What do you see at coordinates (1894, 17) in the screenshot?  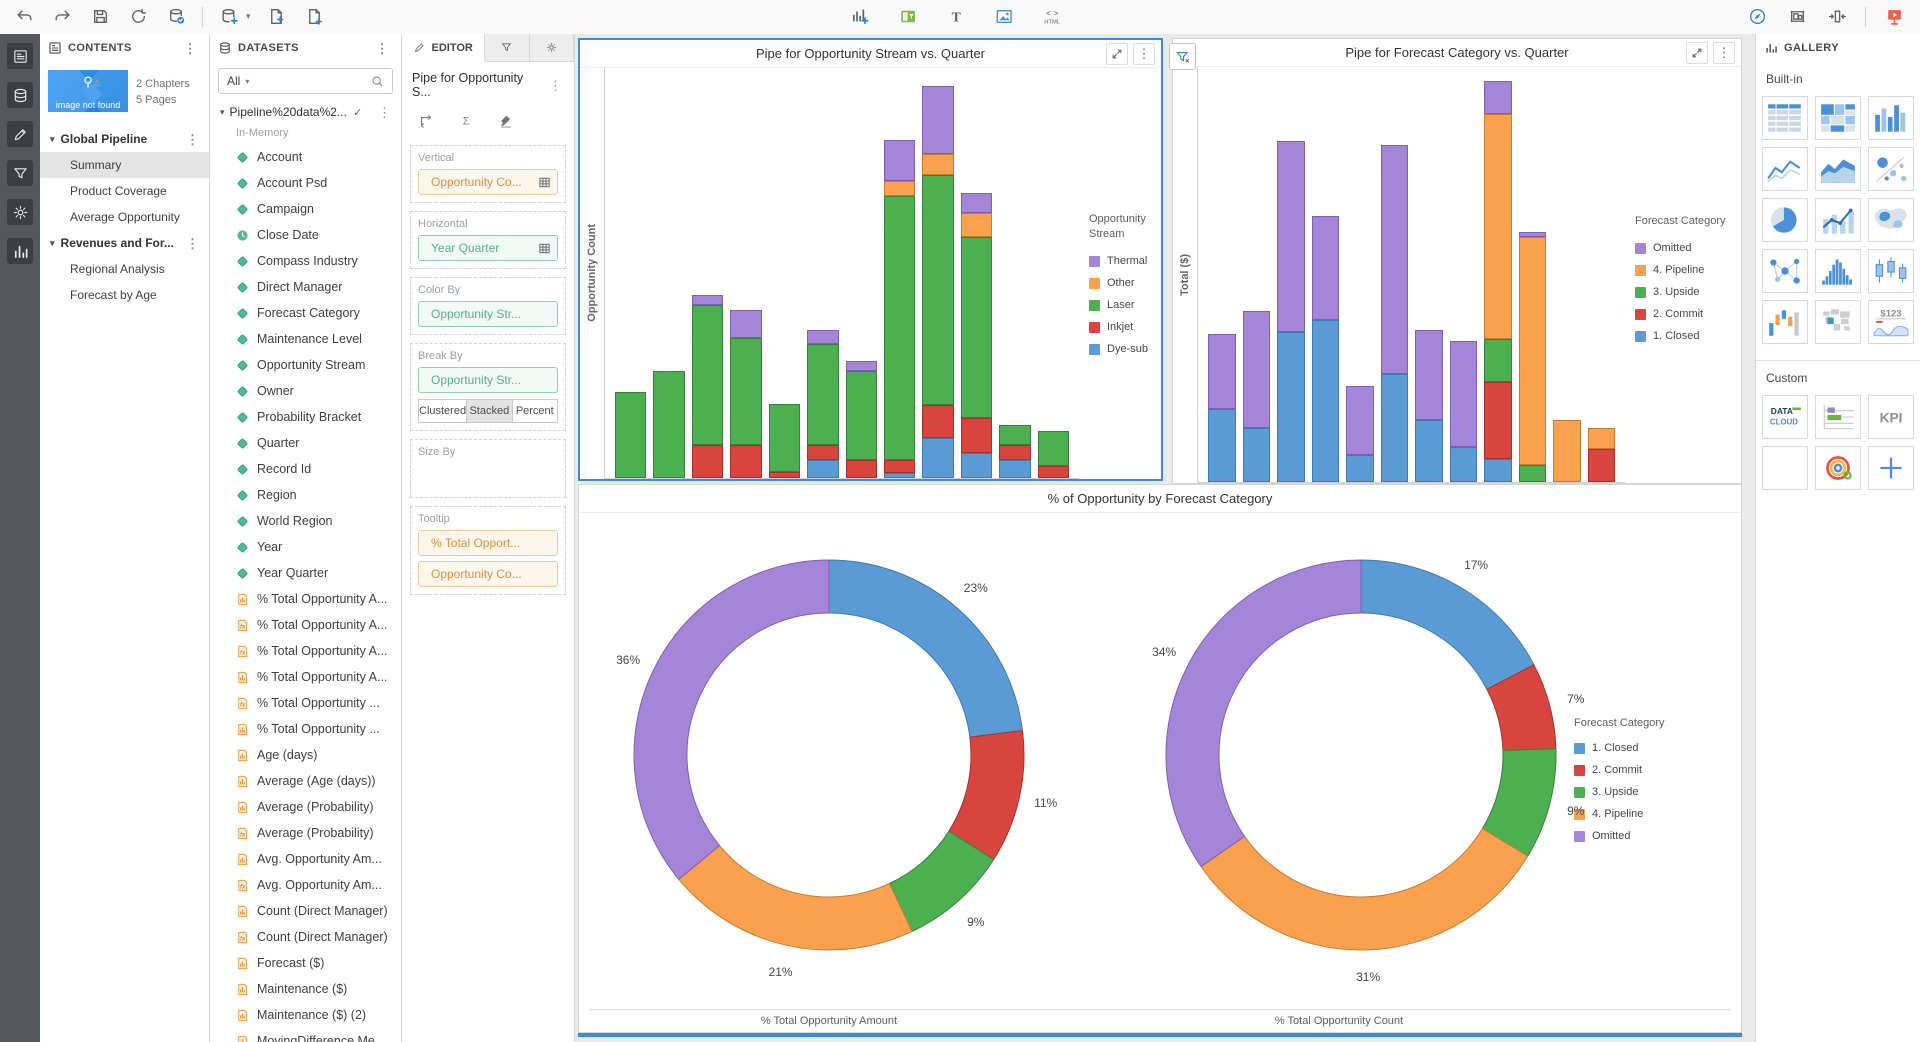 I see `present-button` at bounding box center [1894, 17].